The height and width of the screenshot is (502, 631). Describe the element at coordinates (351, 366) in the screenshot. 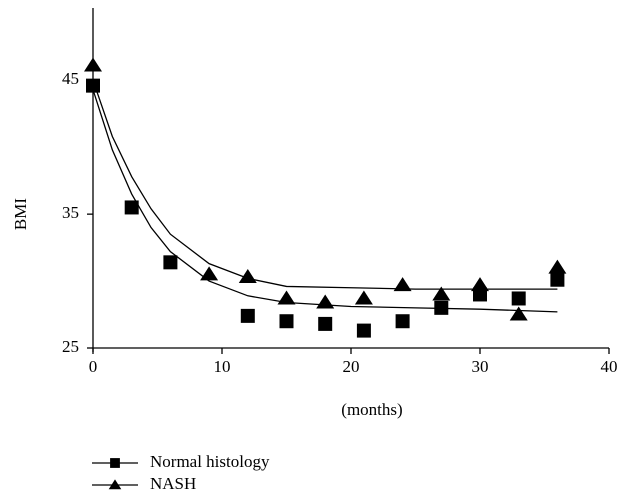

I see `x-tick-label: 20` at that location.